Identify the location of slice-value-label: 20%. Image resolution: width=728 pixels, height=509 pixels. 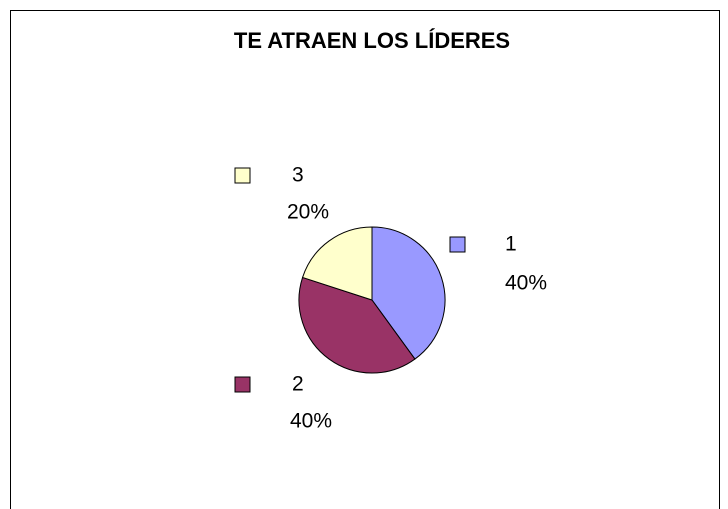
(308, 212).